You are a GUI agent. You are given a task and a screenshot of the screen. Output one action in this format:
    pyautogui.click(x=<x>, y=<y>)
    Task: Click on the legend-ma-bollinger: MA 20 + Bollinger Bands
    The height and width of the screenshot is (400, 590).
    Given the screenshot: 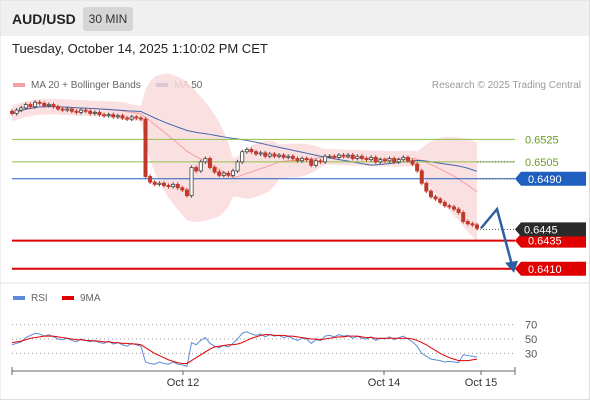 What is the action you would take?
    pyautogui.click(x=77, y=85)
    